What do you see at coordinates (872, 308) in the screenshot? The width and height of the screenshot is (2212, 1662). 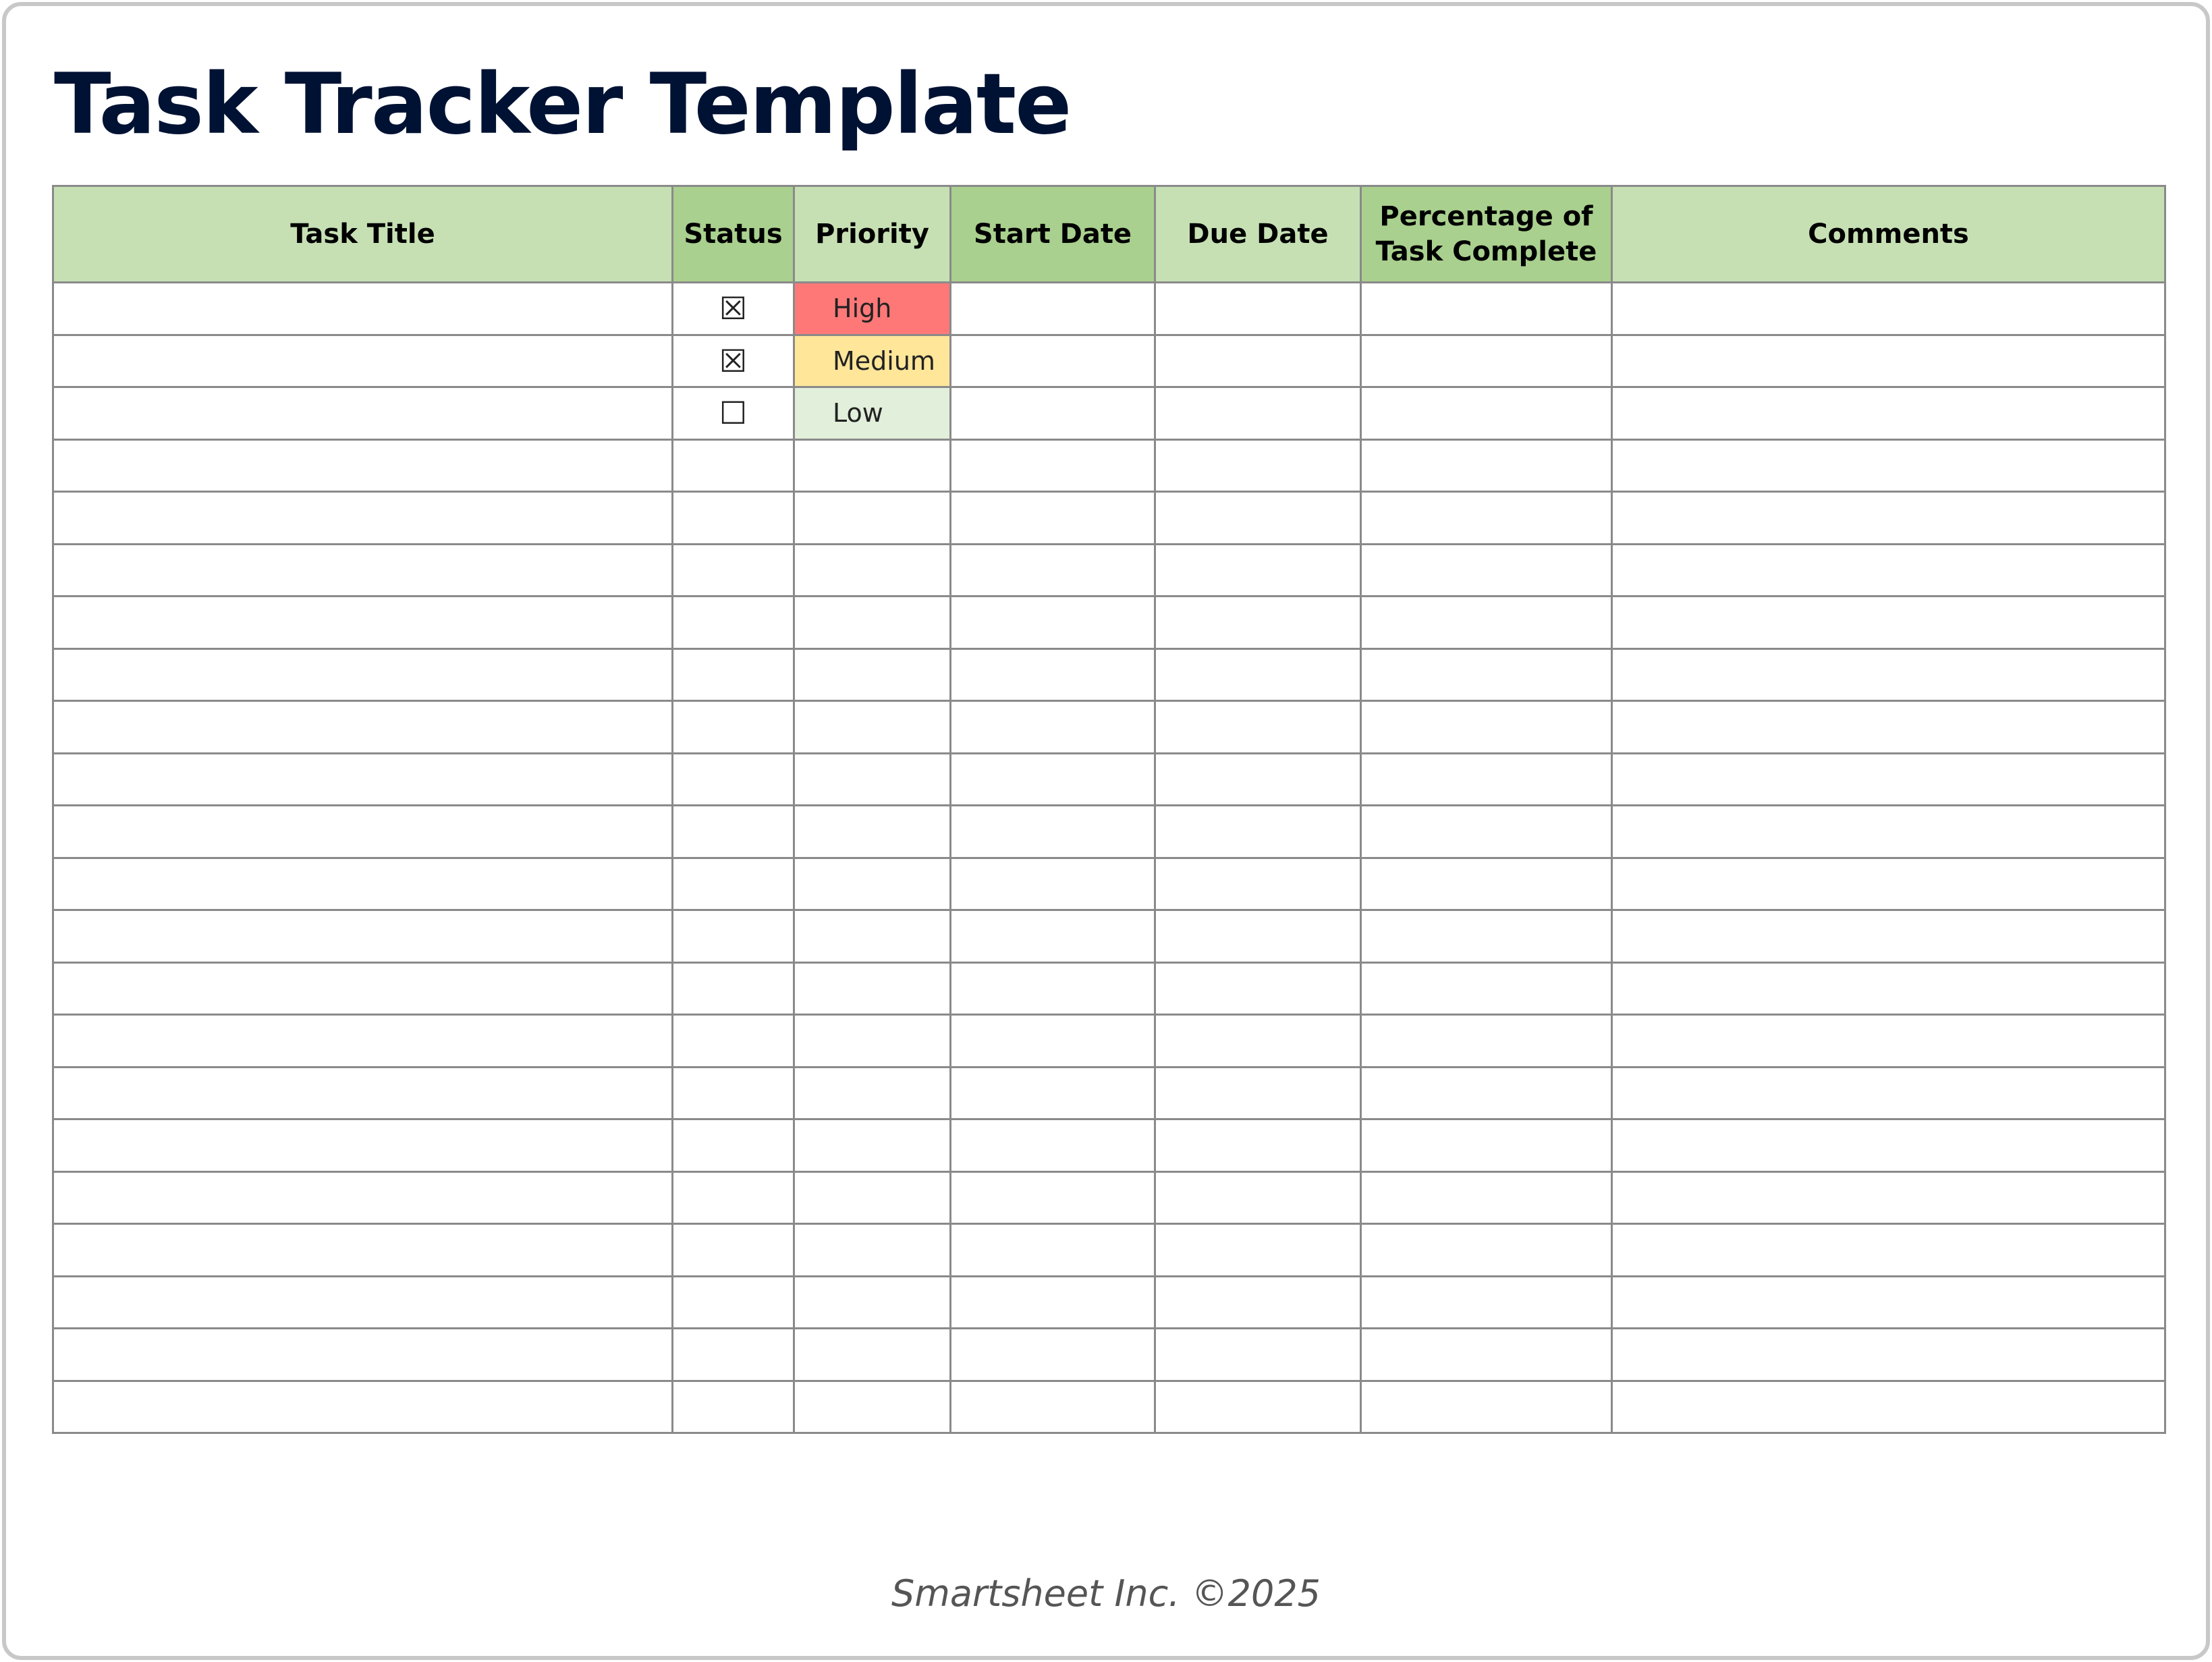 I see `priority-cell: High` at bounding box center [872, 308].